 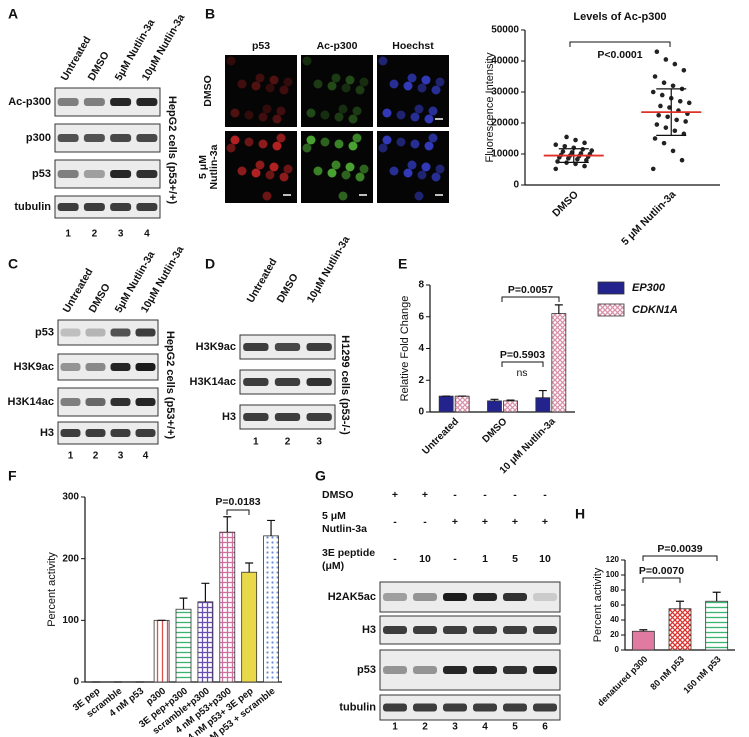 I want to click on lane-number: 1, so click(x=256, y=442).